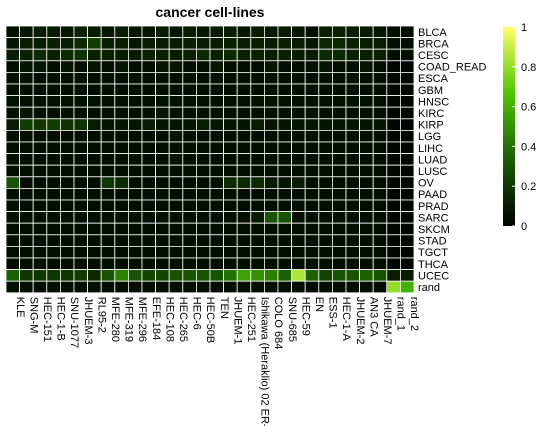 Image resolution: width=542 pixels, height=426 pixels. Describe the element at coordinates (524, 28) in the screenshot. I see `legend-tick-label: 1` at that location.